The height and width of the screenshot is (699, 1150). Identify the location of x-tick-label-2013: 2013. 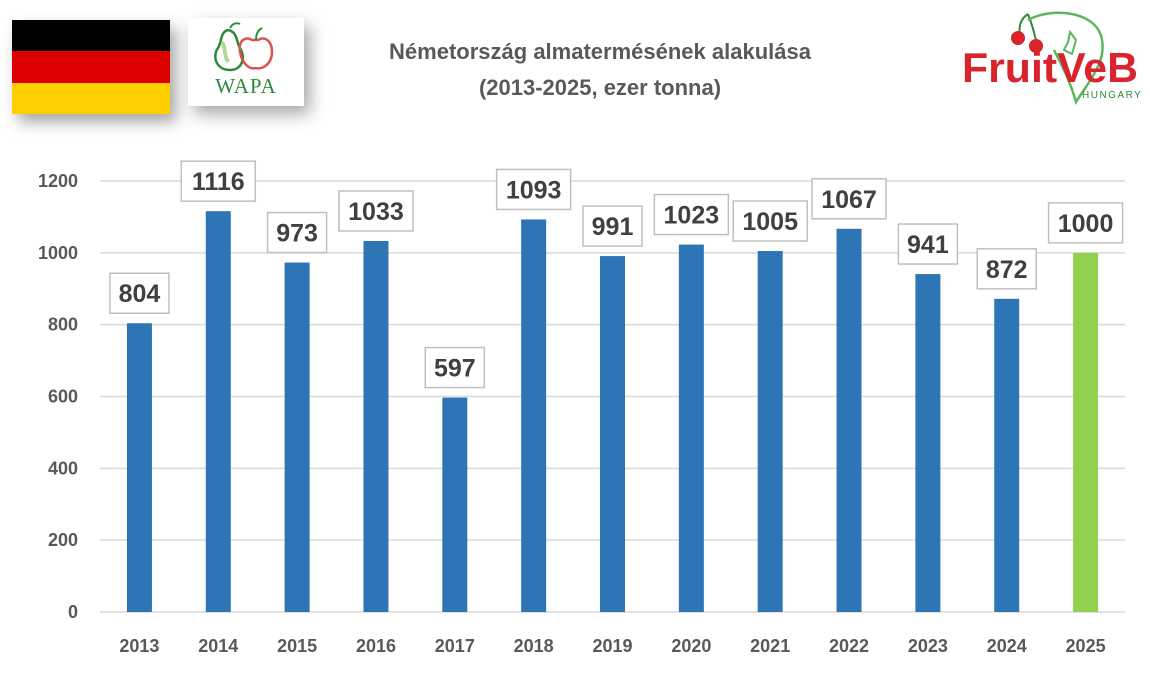
(139, 646).